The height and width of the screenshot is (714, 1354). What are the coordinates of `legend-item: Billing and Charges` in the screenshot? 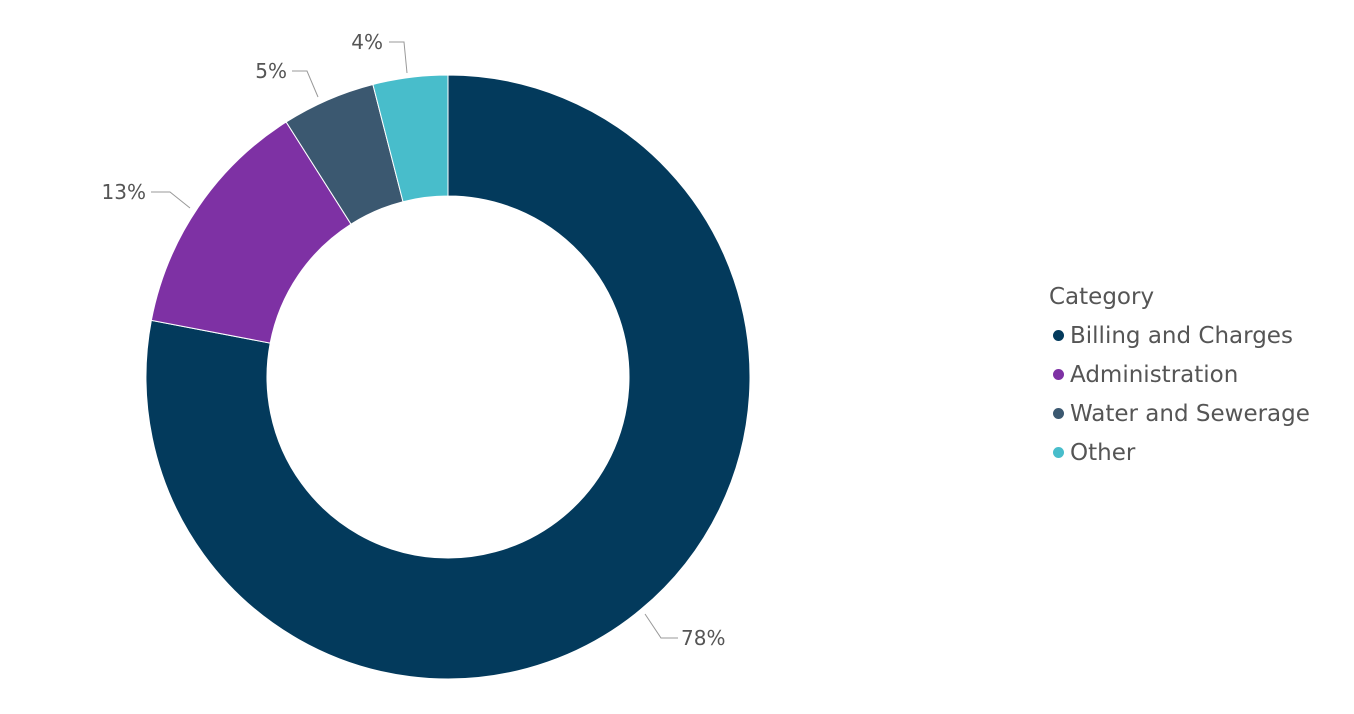 It's located at (1179, 335).